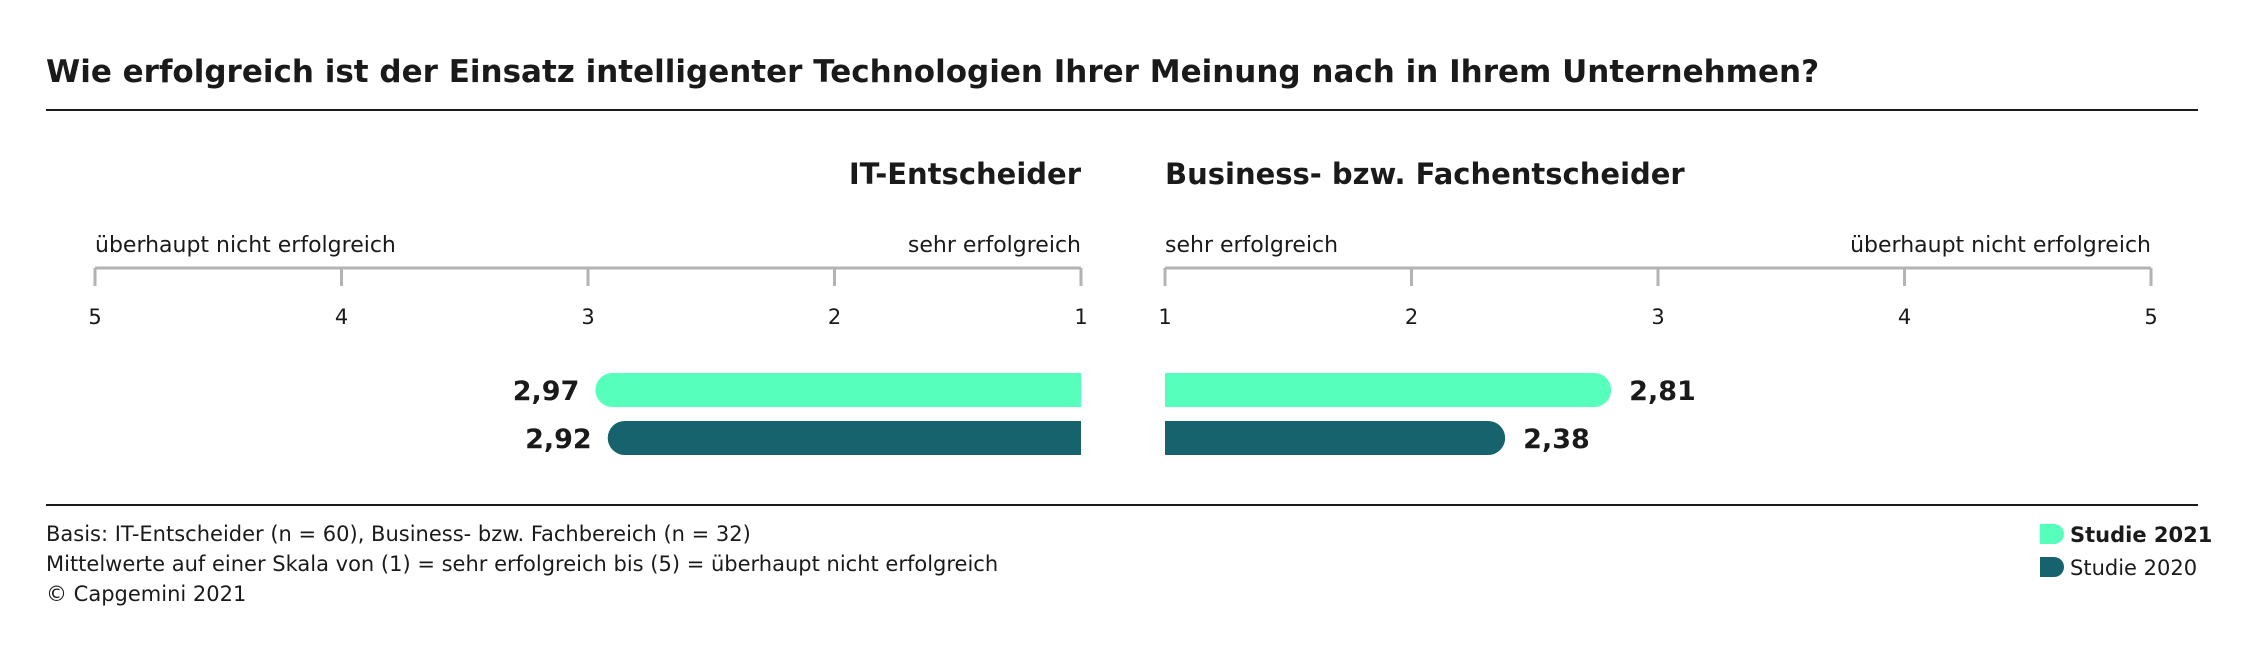  I want to click on axis-end-label-right: sehr erfolgreich, so click(994, 245).